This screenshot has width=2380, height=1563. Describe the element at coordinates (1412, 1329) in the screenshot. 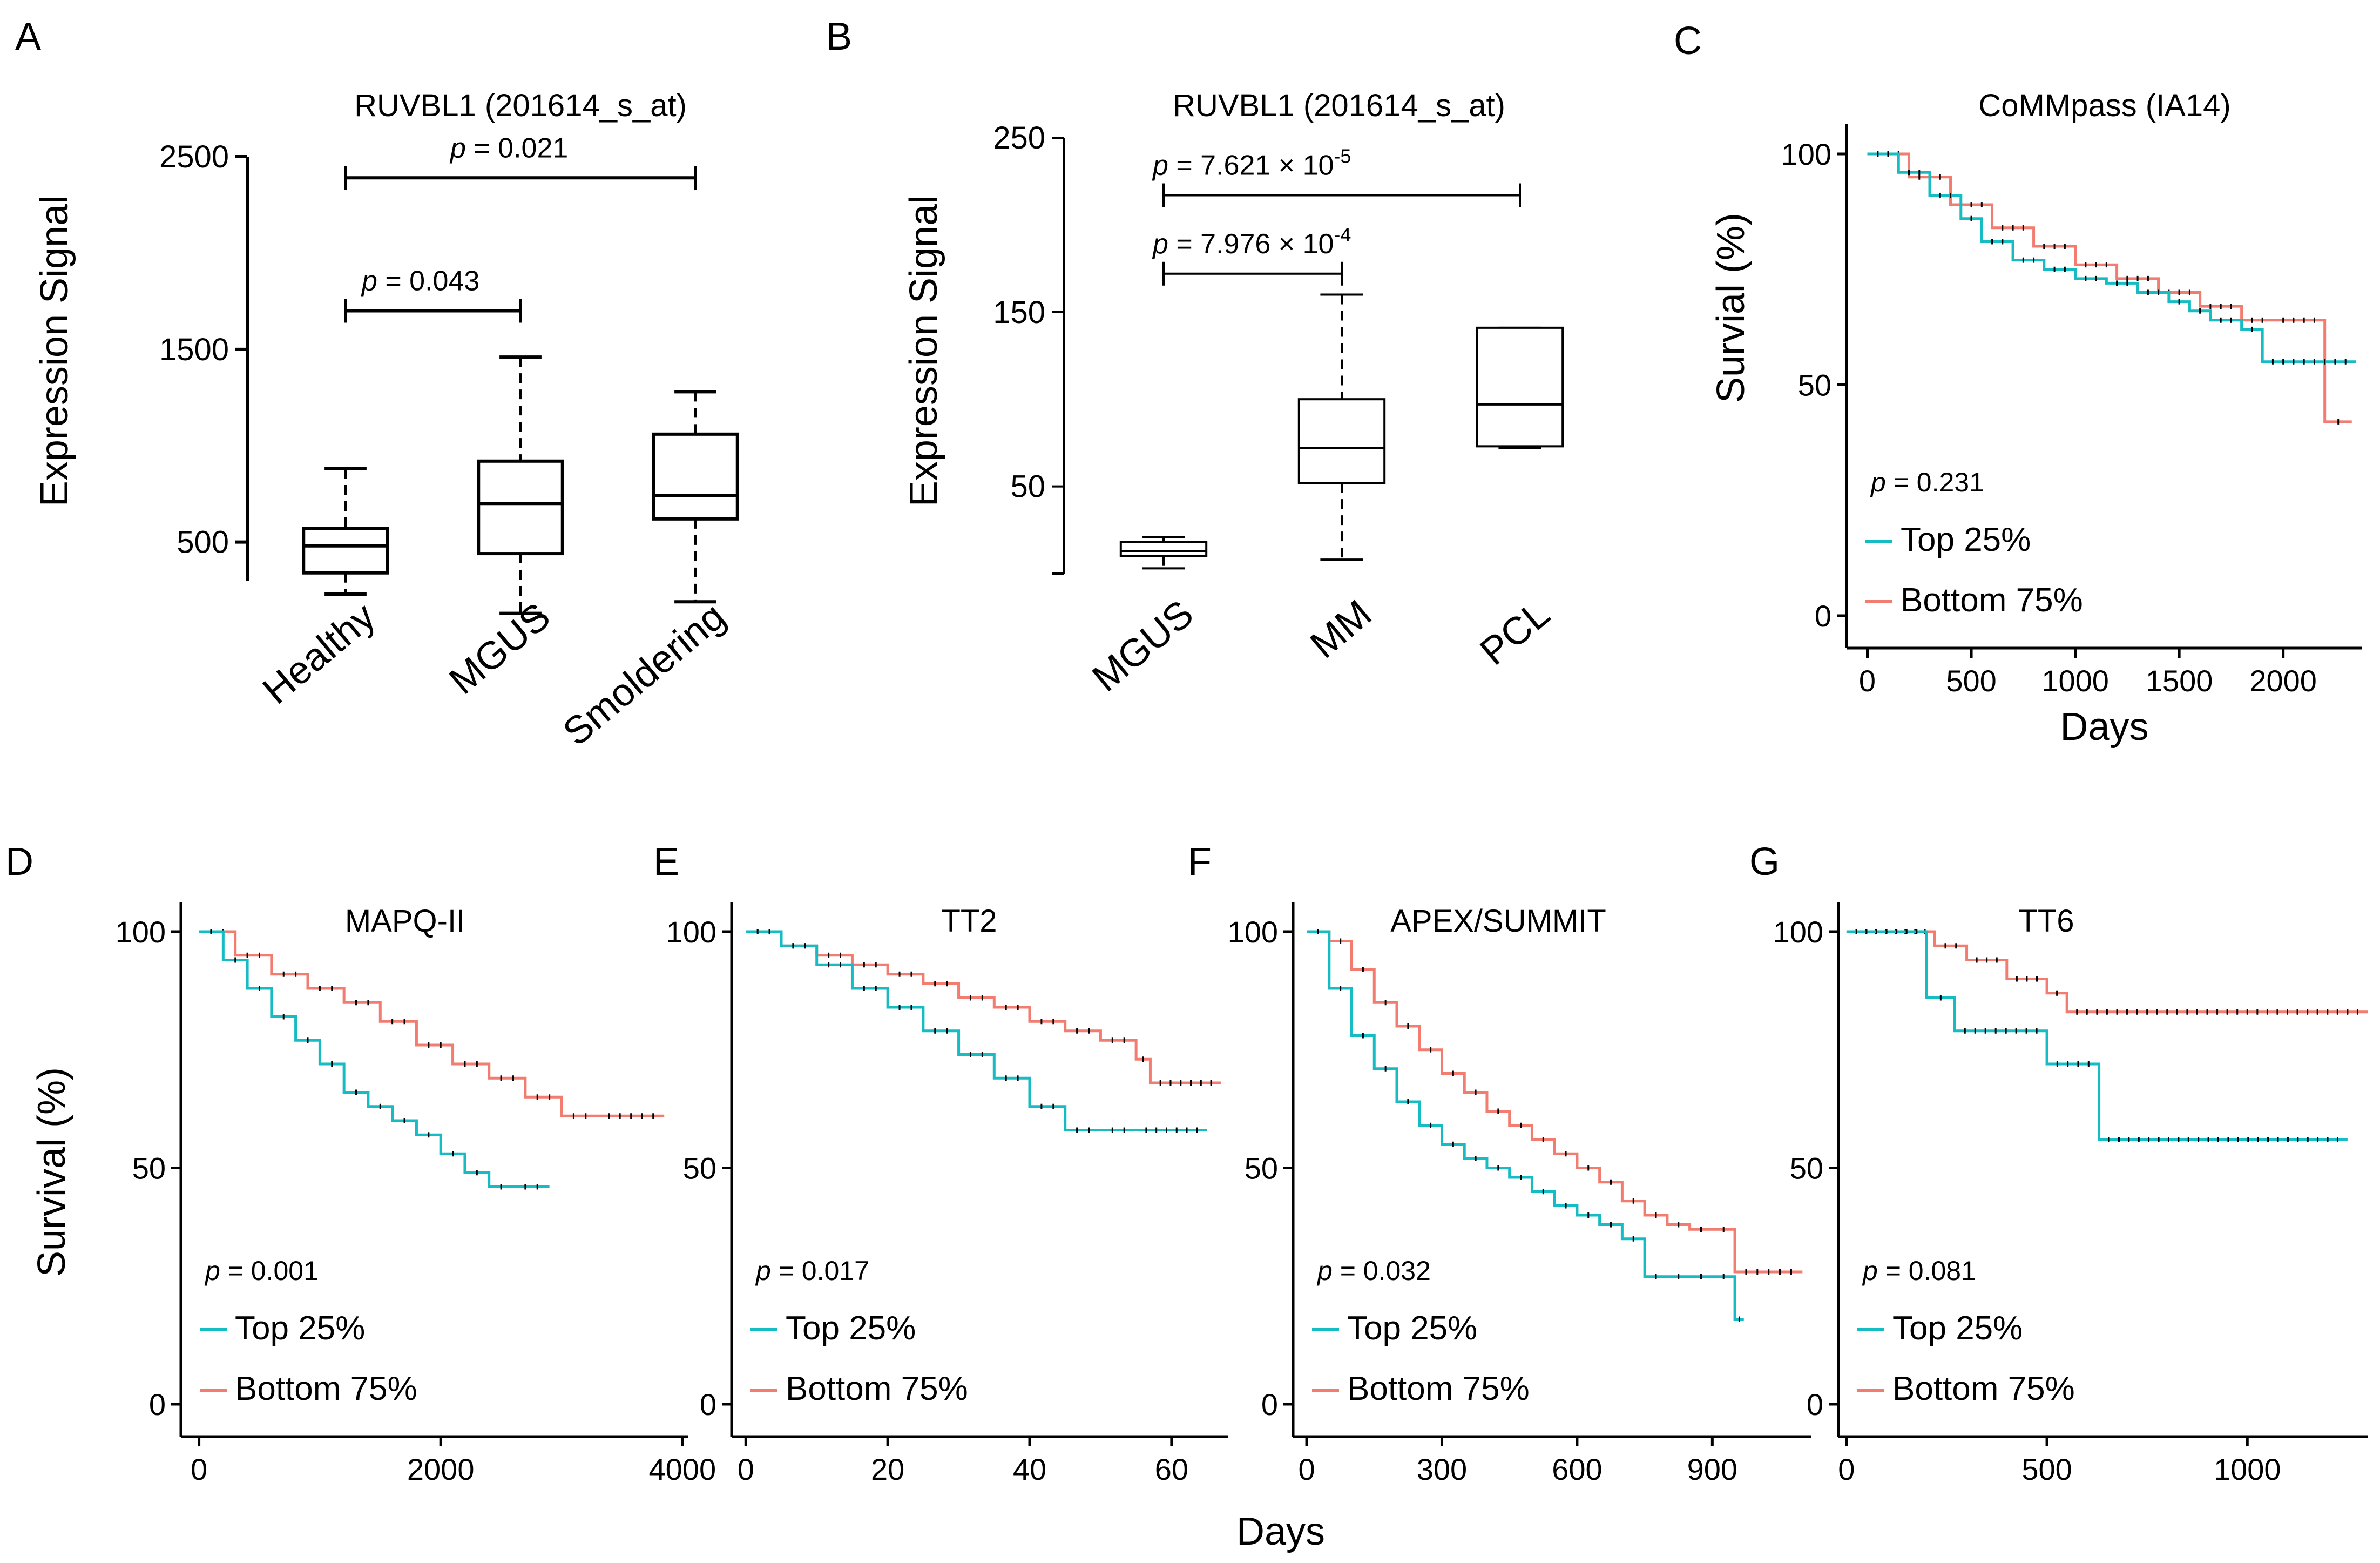

I see `chart-f-legend-label-0: Top 25%` at that location.